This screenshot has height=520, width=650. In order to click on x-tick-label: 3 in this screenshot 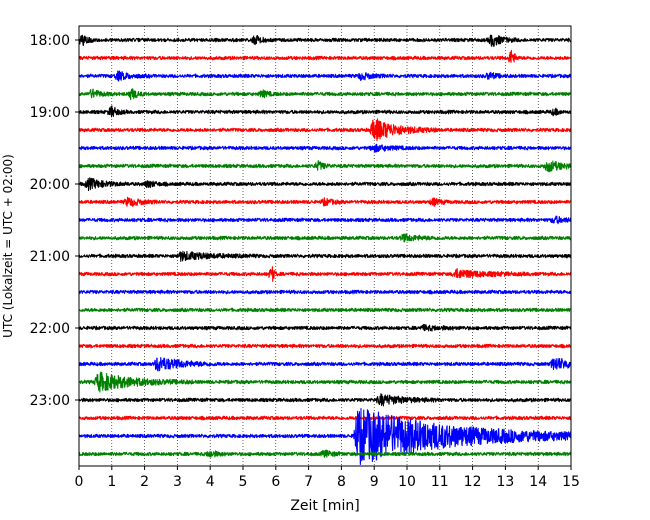, I will do `click(177, 482)`.